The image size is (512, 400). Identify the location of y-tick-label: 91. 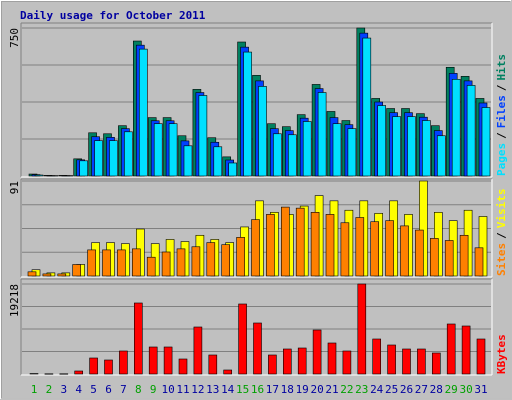
(14, 187).